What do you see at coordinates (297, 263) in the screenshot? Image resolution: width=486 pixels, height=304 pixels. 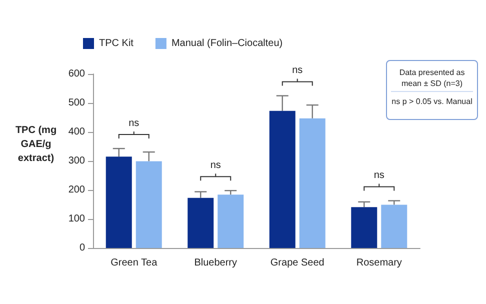 I see `x-tick-label: Grape Seed` at bounding box center [297, 263].